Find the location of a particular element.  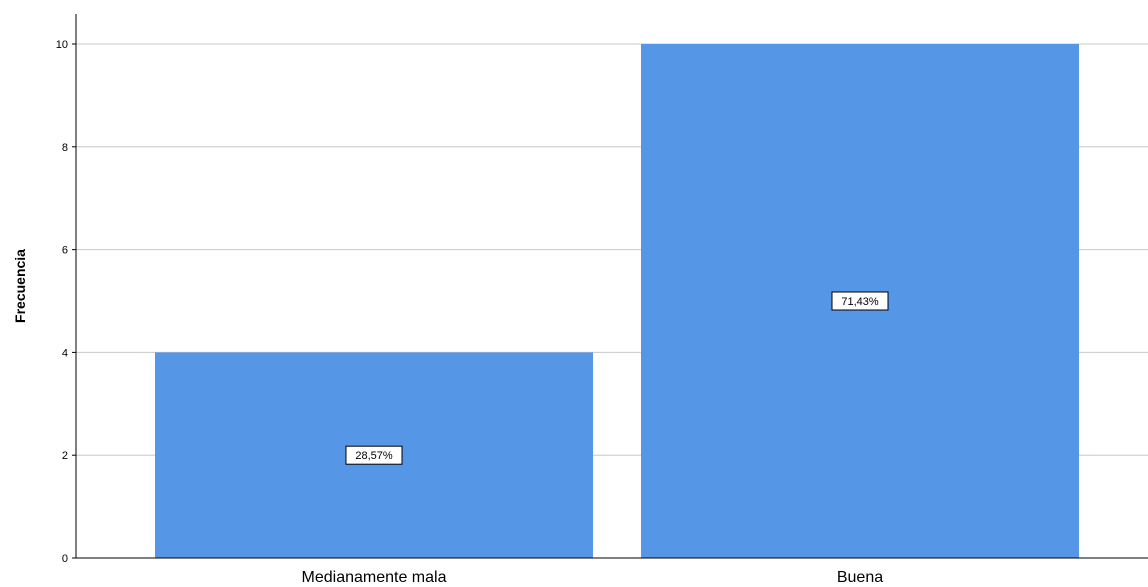

y-axis-title: Frecuencia is located at coordinates (20, 286).